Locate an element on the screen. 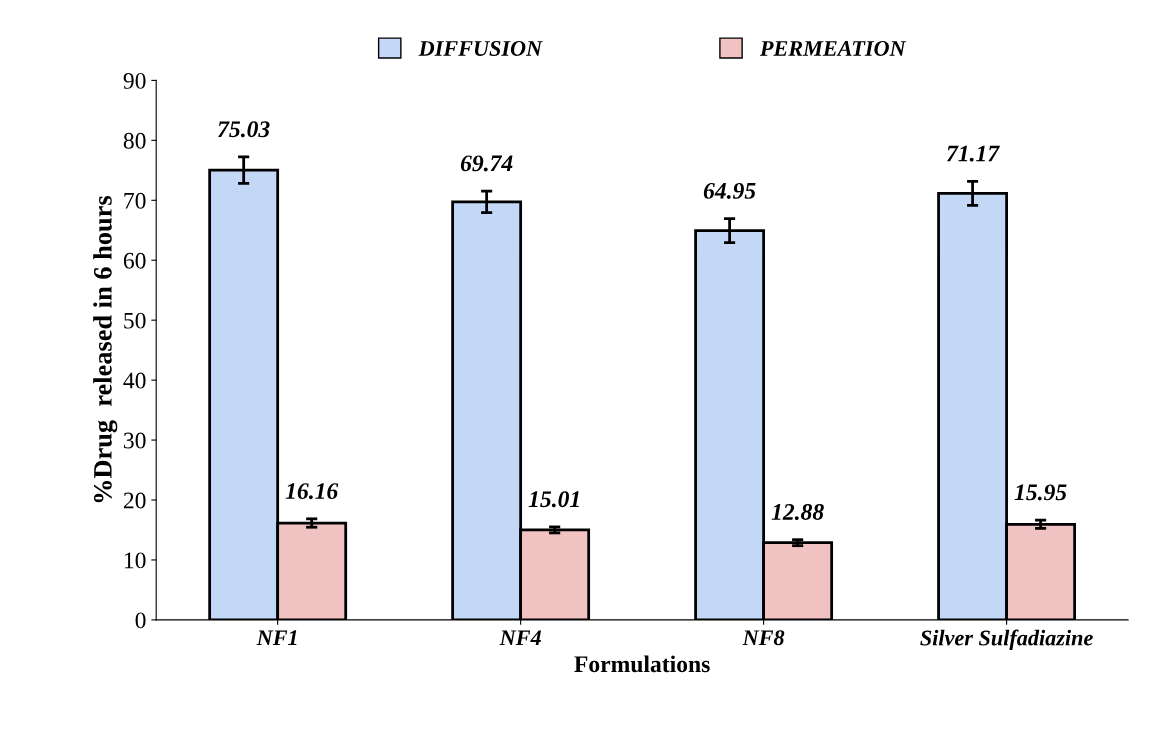 Image resolution: width=1157 pixels, height=731 pixels. data-label: 64.95 is located at coordinates (729, 190).